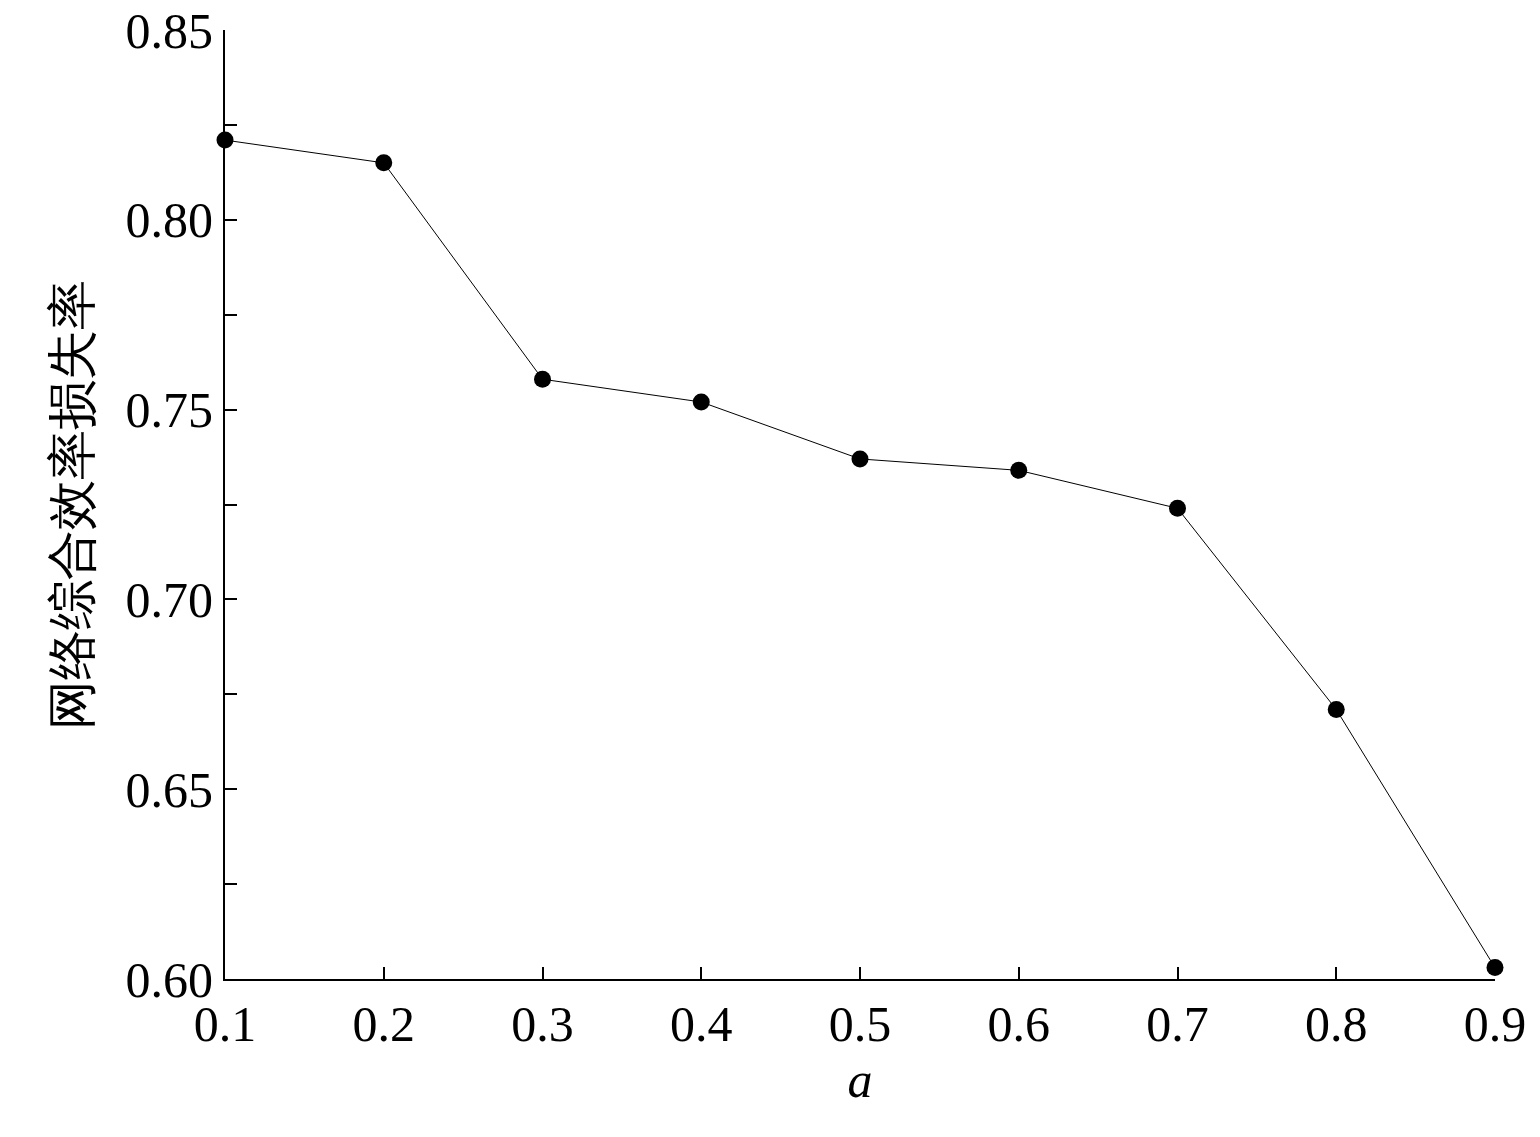 The height and width of the screenshot is (1137, 1540). Describe the element at coordinates (1018, 1024) in the screenshot. I see `x-tick-label: 0.6` at that location.